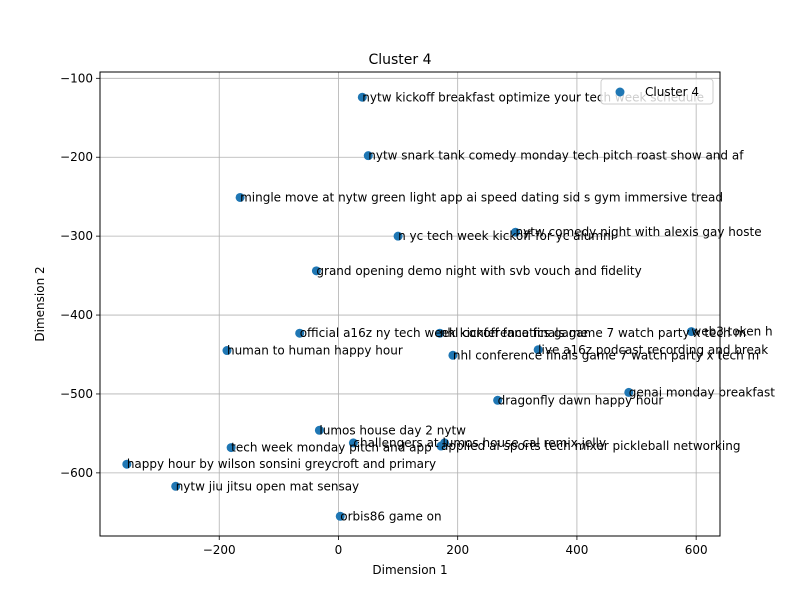  What do you see at coordinates (620, 92) in the screenshot?
I see `legend-marker` at bounding box center [620, 92].